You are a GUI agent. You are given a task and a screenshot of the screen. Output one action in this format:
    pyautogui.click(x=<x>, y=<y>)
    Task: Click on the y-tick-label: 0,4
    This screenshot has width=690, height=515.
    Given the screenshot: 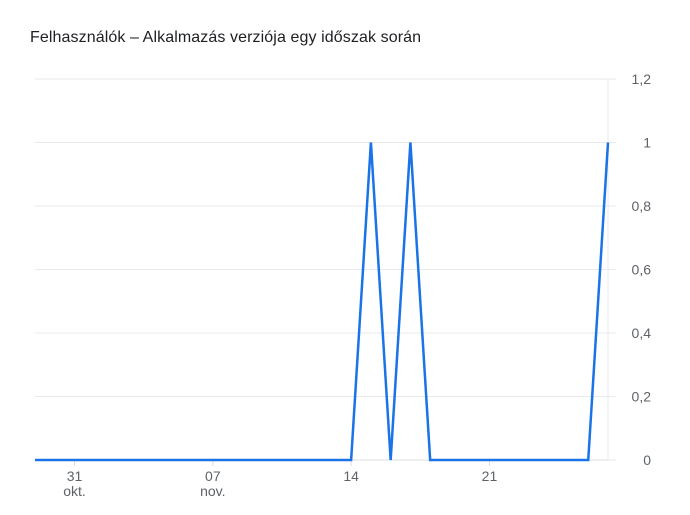 What is the action you would take?
    pyautogui.click(x=642, y=333)
    